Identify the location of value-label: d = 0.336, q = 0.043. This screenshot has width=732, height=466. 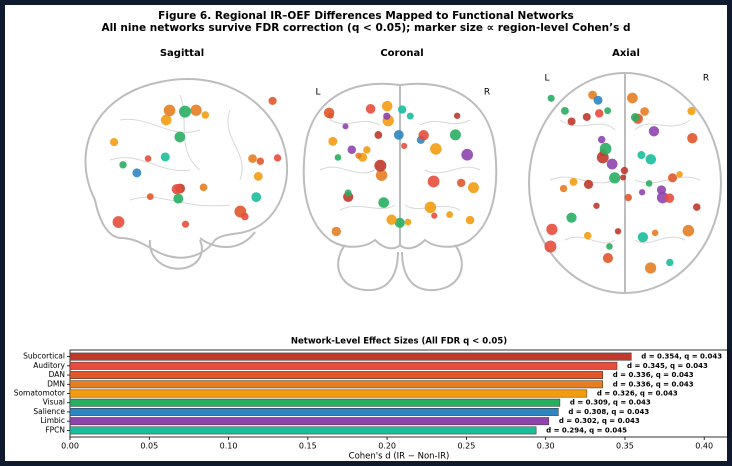
(653, 375).